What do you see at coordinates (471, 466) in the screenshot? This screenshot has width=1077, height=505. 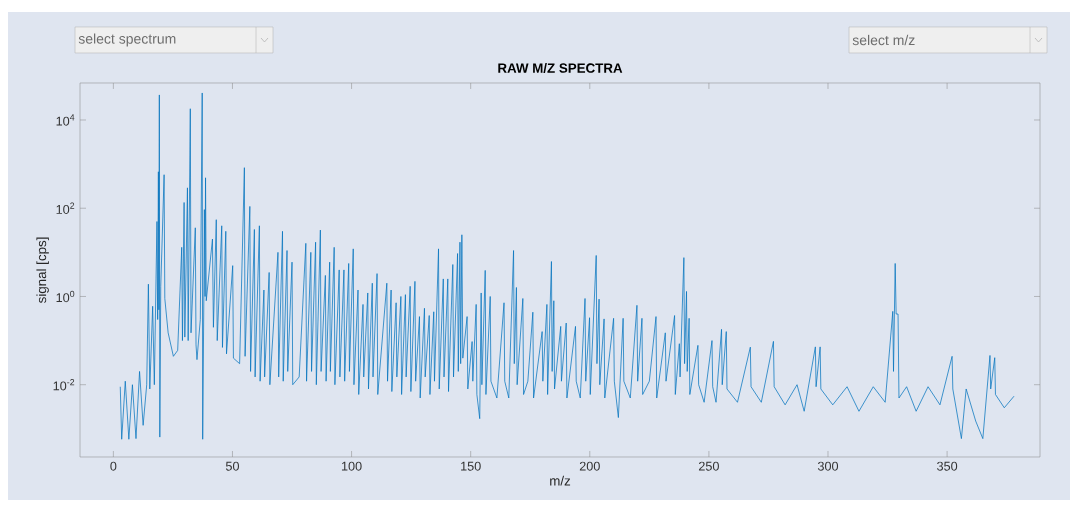 I see `x-tick-label: 150` at bounding box center [471, 466].